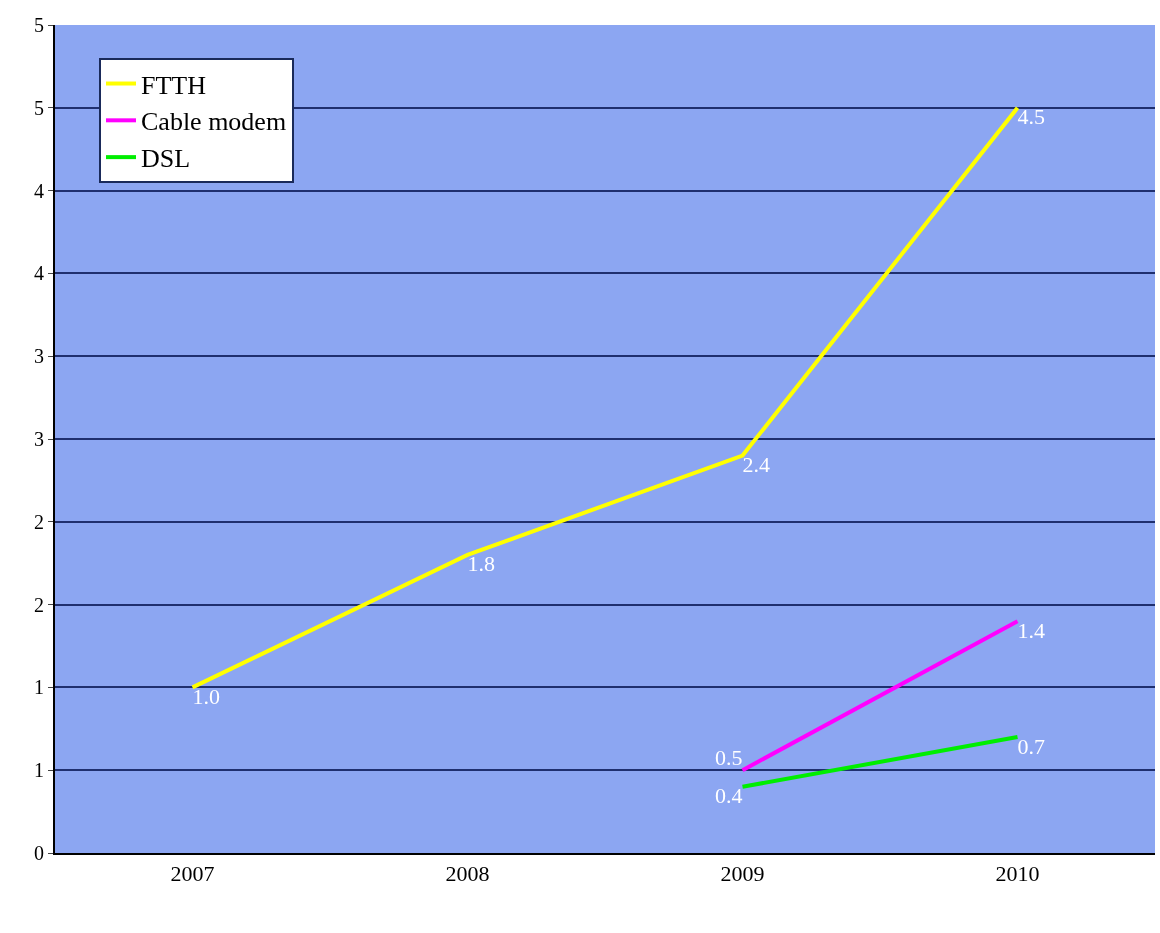 This screenshot has width=1160, height=933. I want to click on x-tick-label: 2008, so click(467, 874).